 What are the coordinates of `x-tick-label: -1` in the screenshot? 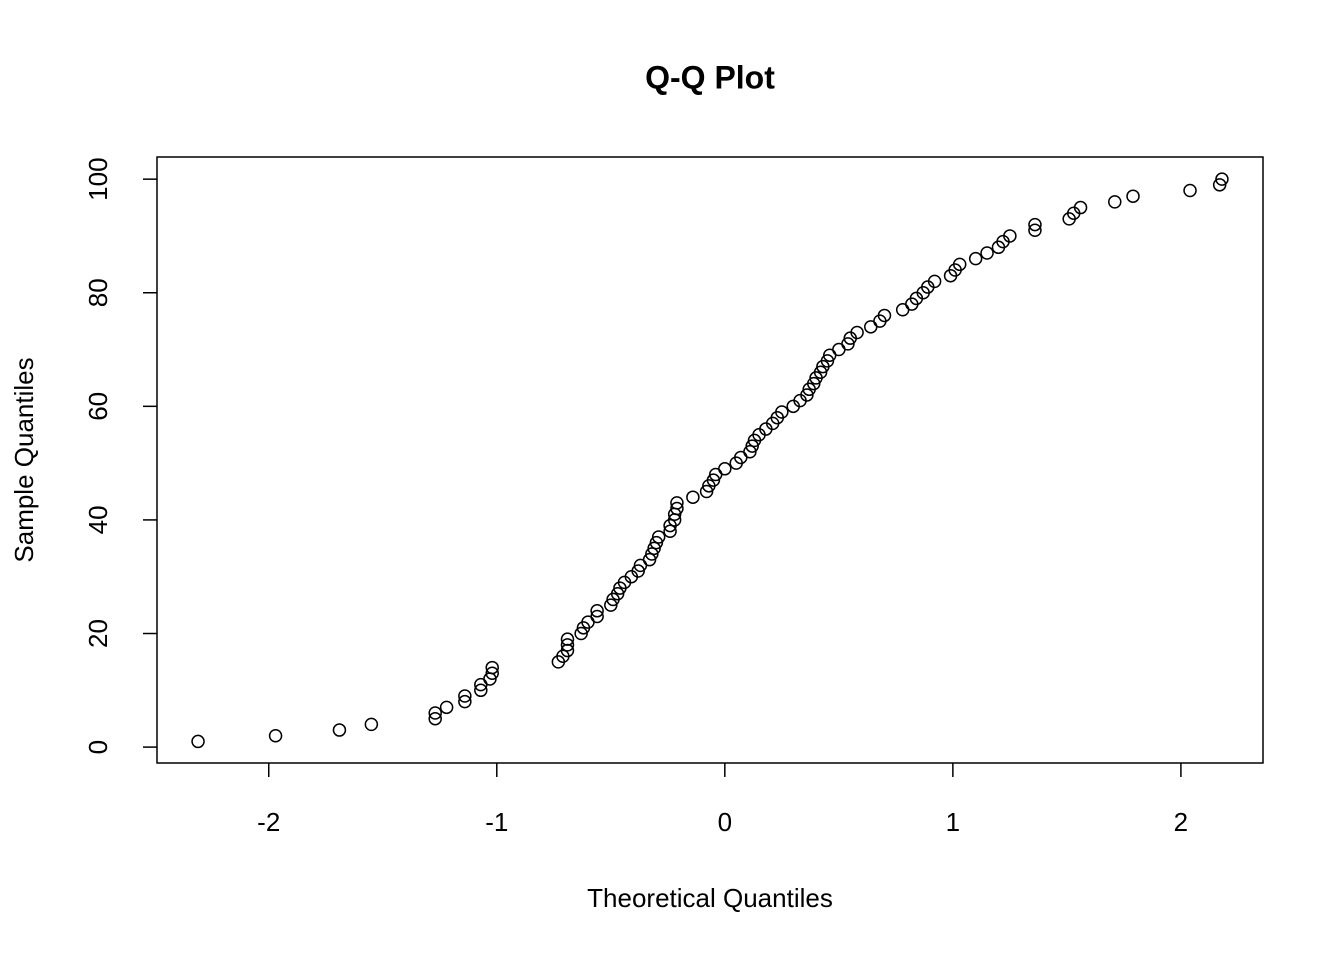 It's located at (496, 822).